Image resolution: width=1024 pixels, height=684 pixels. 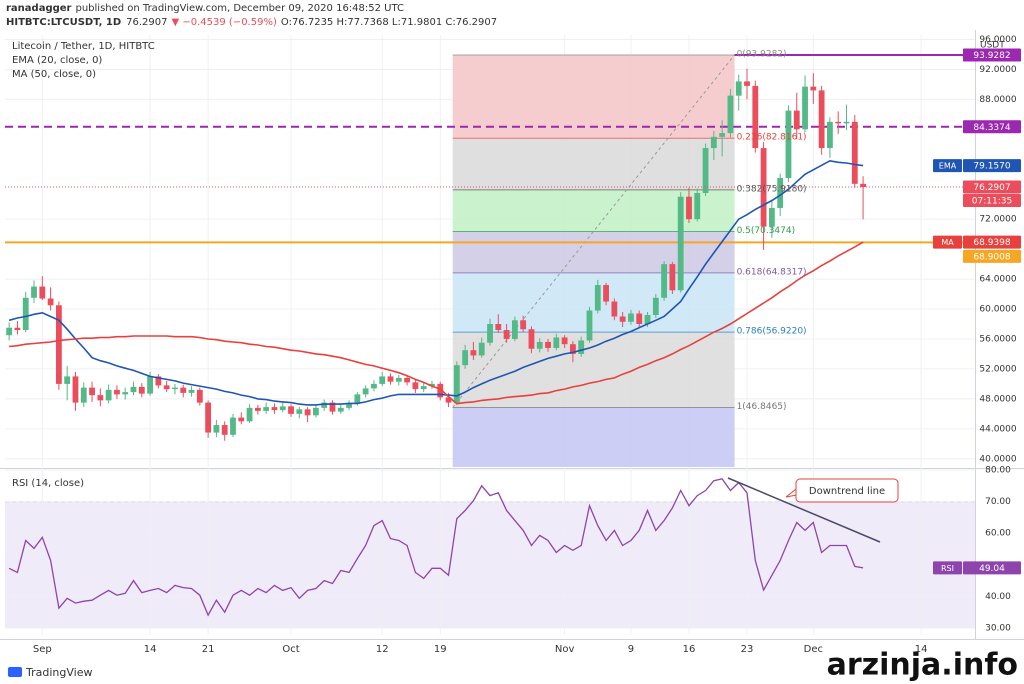 What do you see at coordinates (997, 310) in the screenshot?
I see `y-tick-label: 60.0000` at bounding box center [997, 310].